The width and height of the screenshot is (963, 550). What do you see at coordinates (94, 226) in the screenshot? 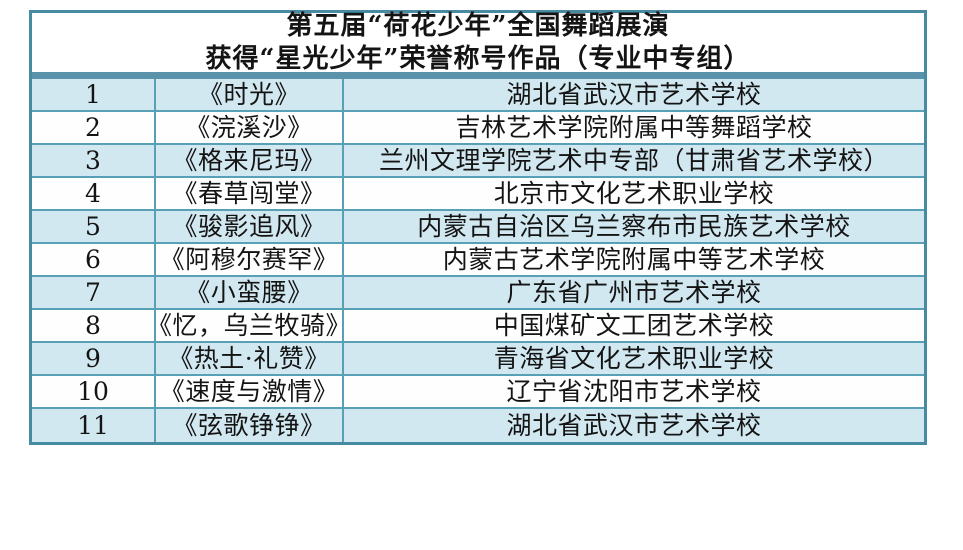
I see `row-number: 5` at bounding box center [94, 226].